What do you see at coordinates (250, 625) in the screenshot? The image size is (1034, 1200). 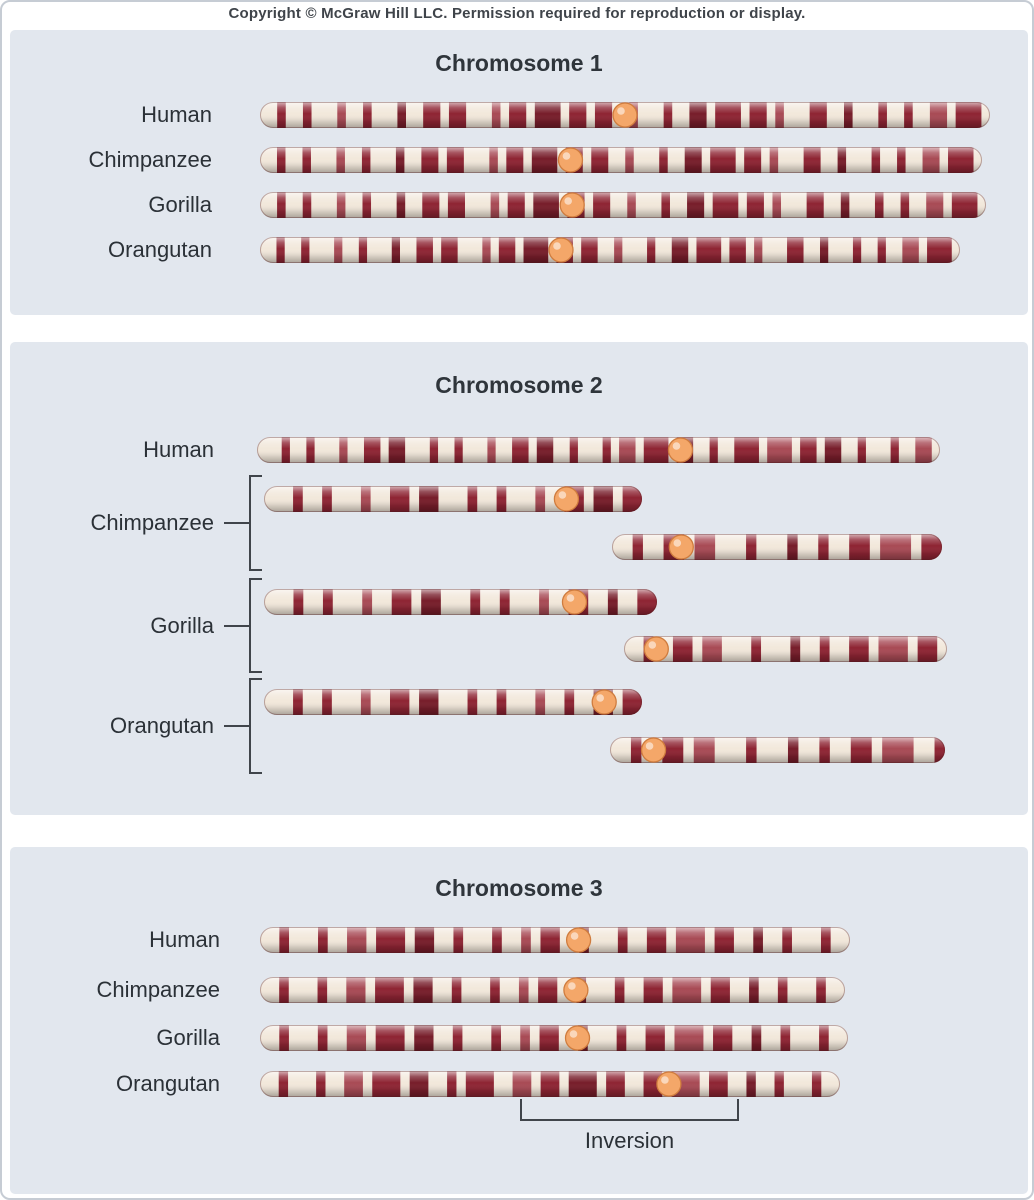 I see `gorilla-bracket` at bounding box center [250, 625].